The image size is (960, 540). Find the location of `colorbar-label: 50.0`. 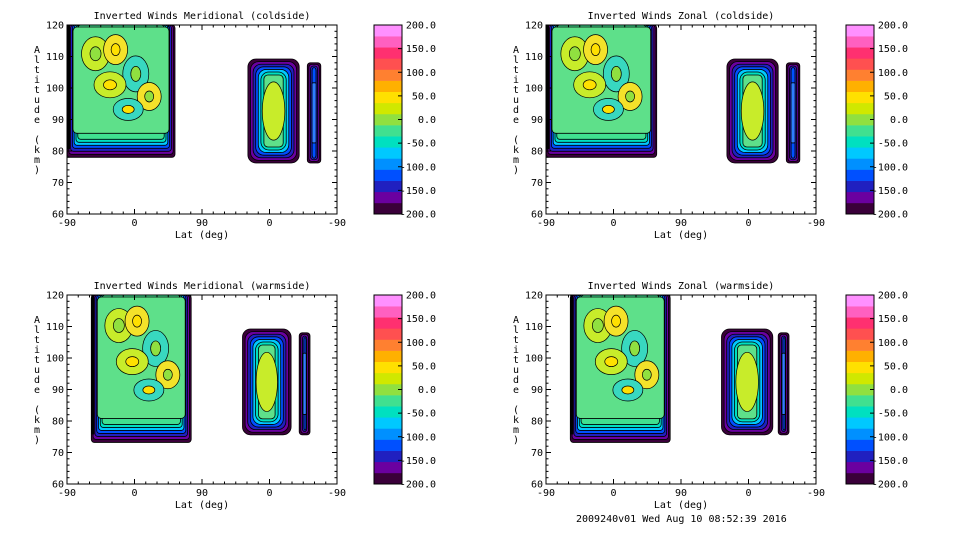

colorbar-label: 50.0 is located at coordinates (896, 366).